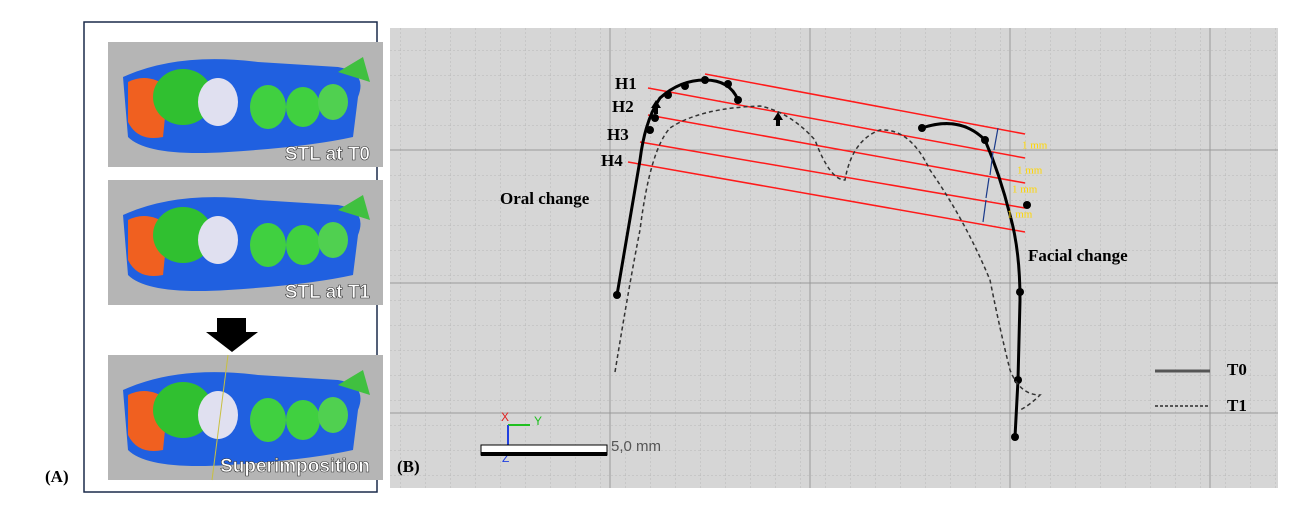  Describe the element at coordinates (1237, 369) in the screenshot. I see `legend-label: T0` at that location.